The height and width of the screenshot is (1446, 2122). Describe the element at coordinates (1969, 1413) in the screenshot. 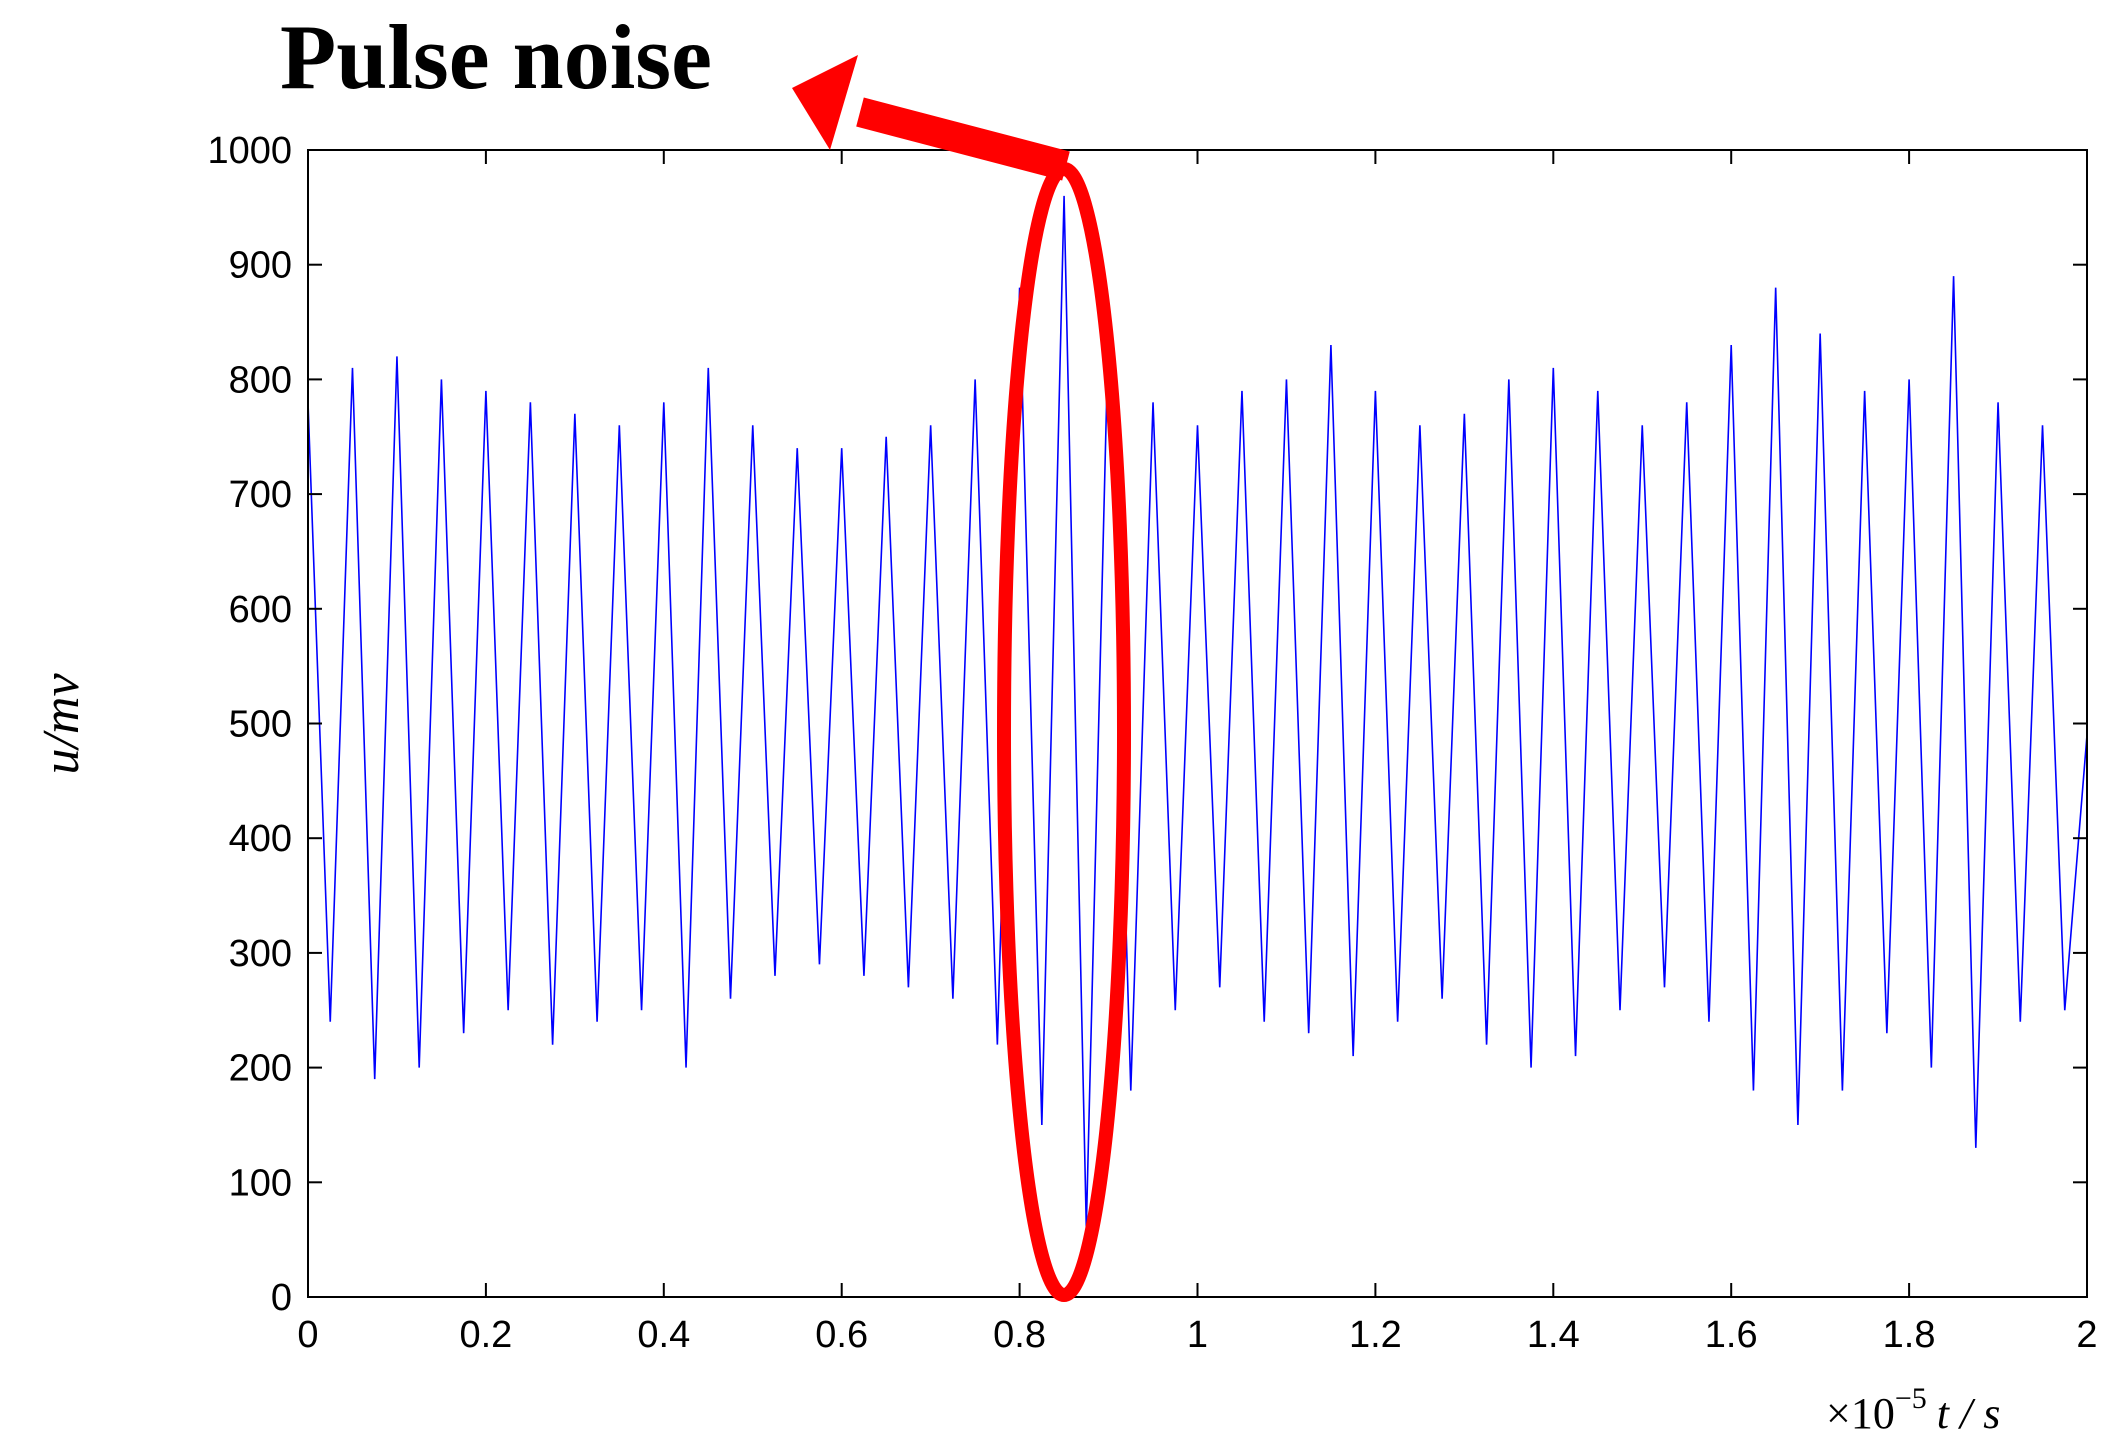

I see `x-label: t / s` at that location.